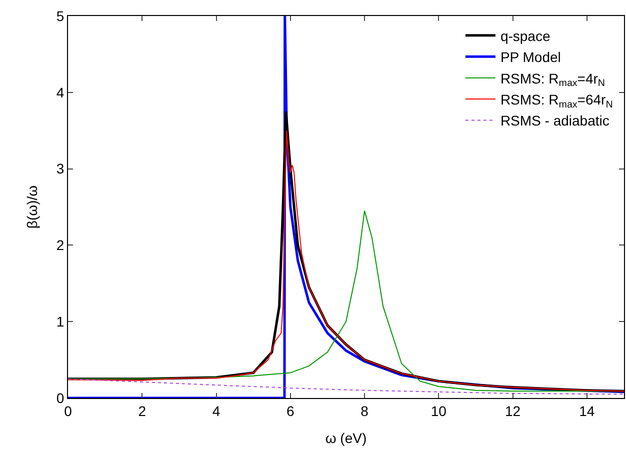 This screenshot has height=454, width=626. I want to click on legend-label: q-space, so click(525, 36).